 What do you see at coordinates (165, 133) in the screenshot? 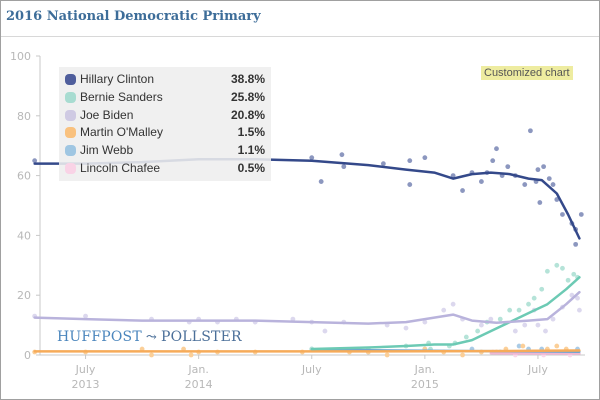
I see `legend-item: Martin O'Malley 1.5%` at bounding box center [165, 133].